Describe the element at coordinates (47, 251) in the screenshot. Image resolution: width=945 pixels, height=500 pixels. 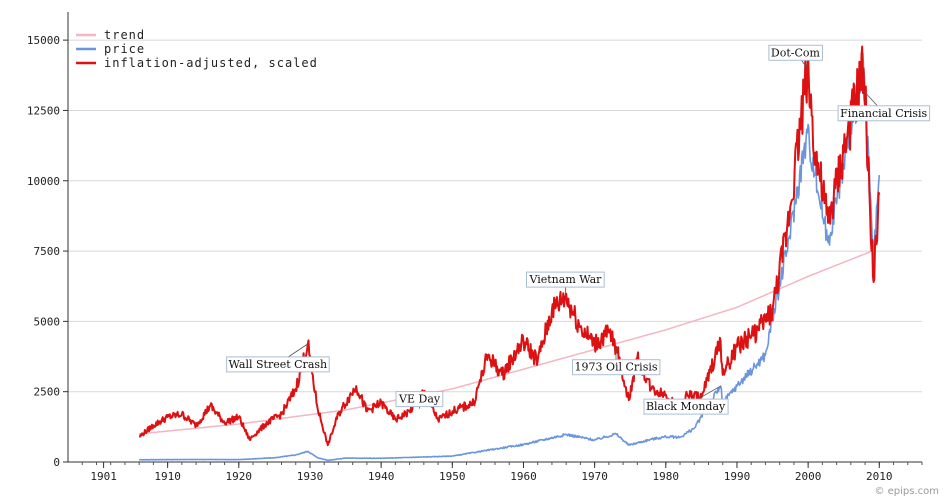
I see `y-tick-label: 7500` at that location.